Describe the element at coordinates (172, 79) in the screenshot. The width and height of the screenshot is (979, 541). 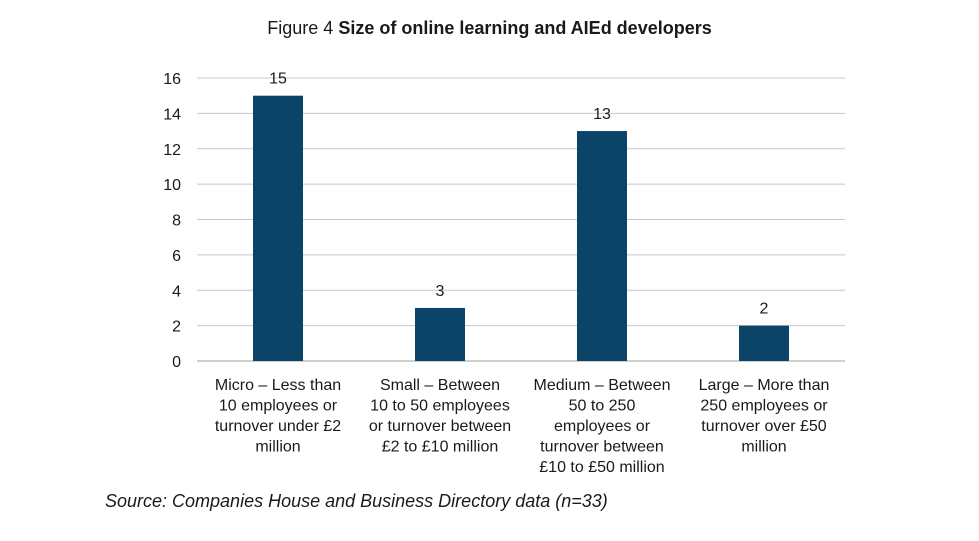
I see `y-tick-label: 16` at that location.